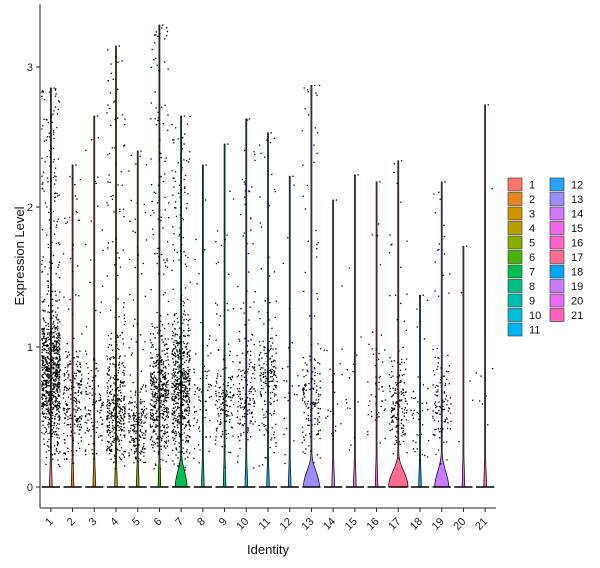  What do you see at coordinates (136, 522) in the screenshot?
I see `x-tick-label: 5` at bounding box center [136, 522].